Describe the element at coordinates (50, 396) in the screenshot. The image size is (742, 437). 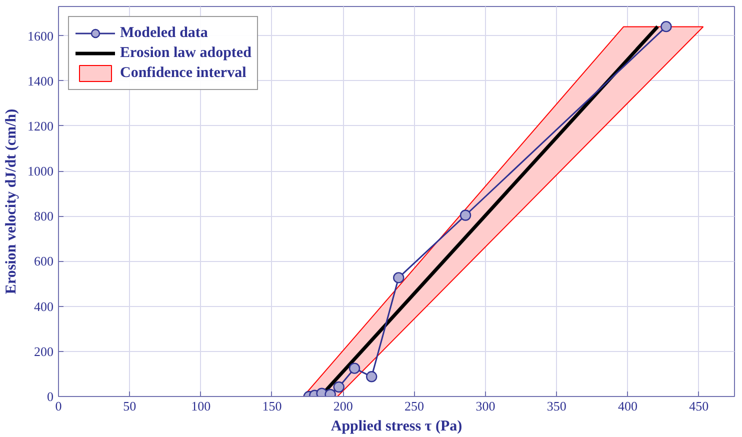
I see `y-tick-label: 0` at that location.